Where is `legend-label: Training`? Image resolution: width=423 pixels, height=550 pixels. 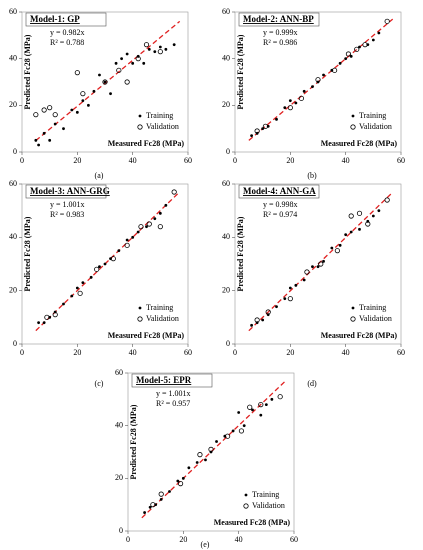
legend-label: Training is located at coordinates (372, 115).